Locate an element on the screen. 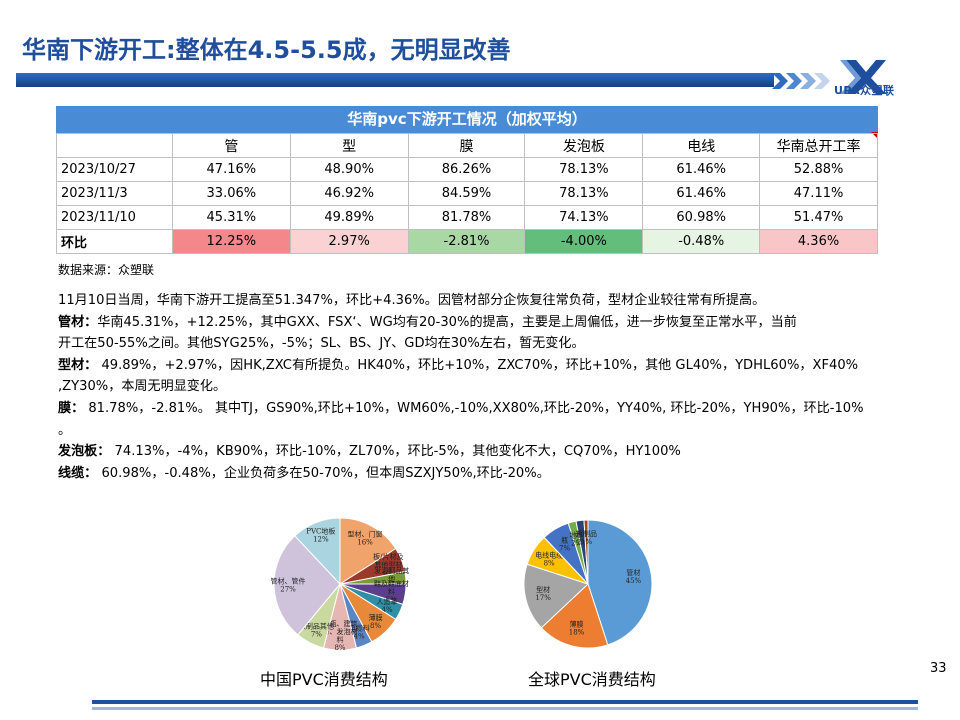 The height and width of the screenshot is (720, 960). pie-slice-label: 板/片材及其他型材 6% is located at coordinates (388, 564).